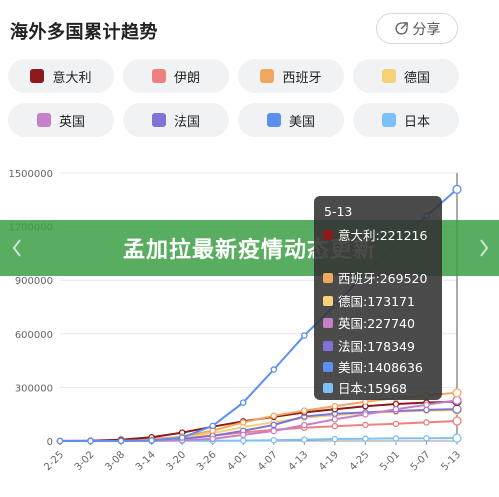  What do you see at coordinates (61, 120) in the screenshot?
I see `legend-item-uk: 英国` at bounding box center [61, 120].